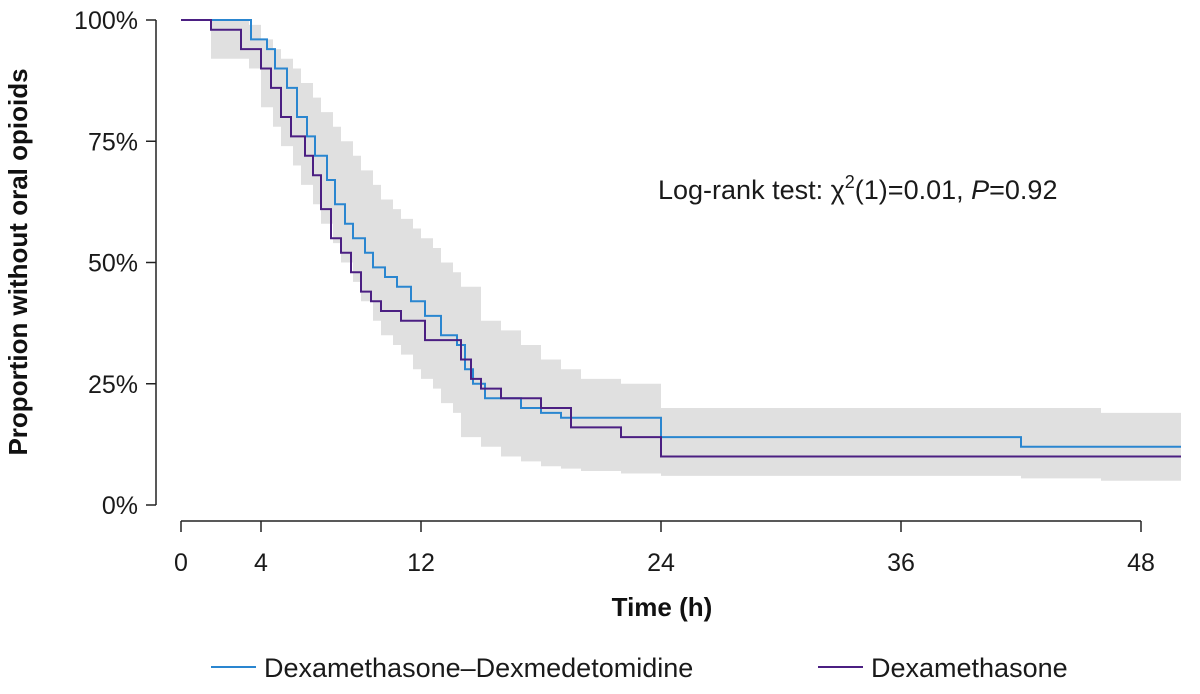 Image resolution: width=1200 pixels, height=694 pixels. What do you see at coordinates (661, 563) in the screenshot?
I see `x-tick-label: 24` at bounding box center [661, 563].